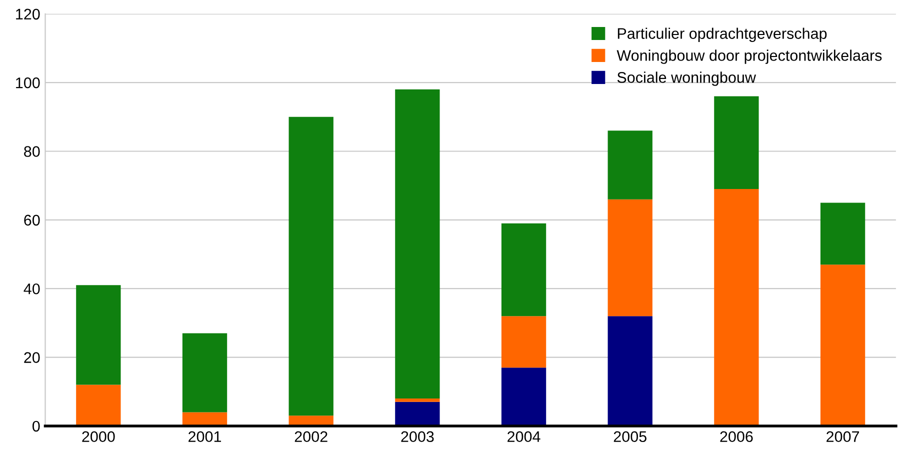 This screenshot has height=463, width=905. I want to click on y-tick-label: 0, so click(36, 426).